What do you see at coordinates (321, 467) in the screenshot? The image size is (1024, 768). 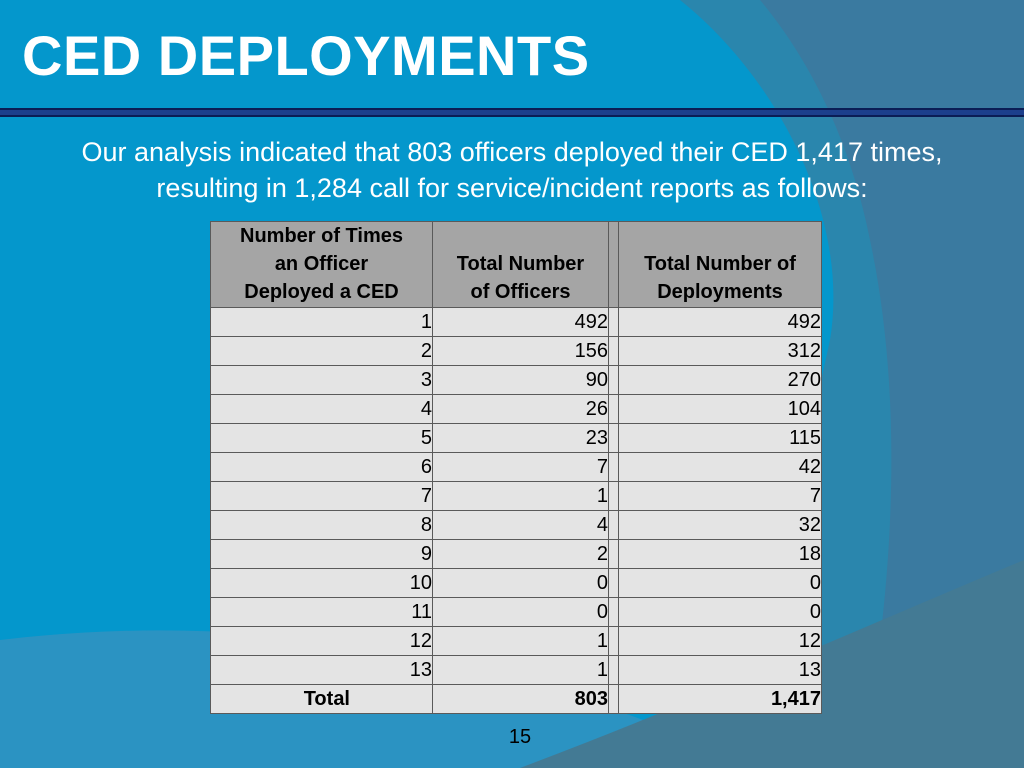 I see `cell-times: 6` at bounding box center [321, 467].